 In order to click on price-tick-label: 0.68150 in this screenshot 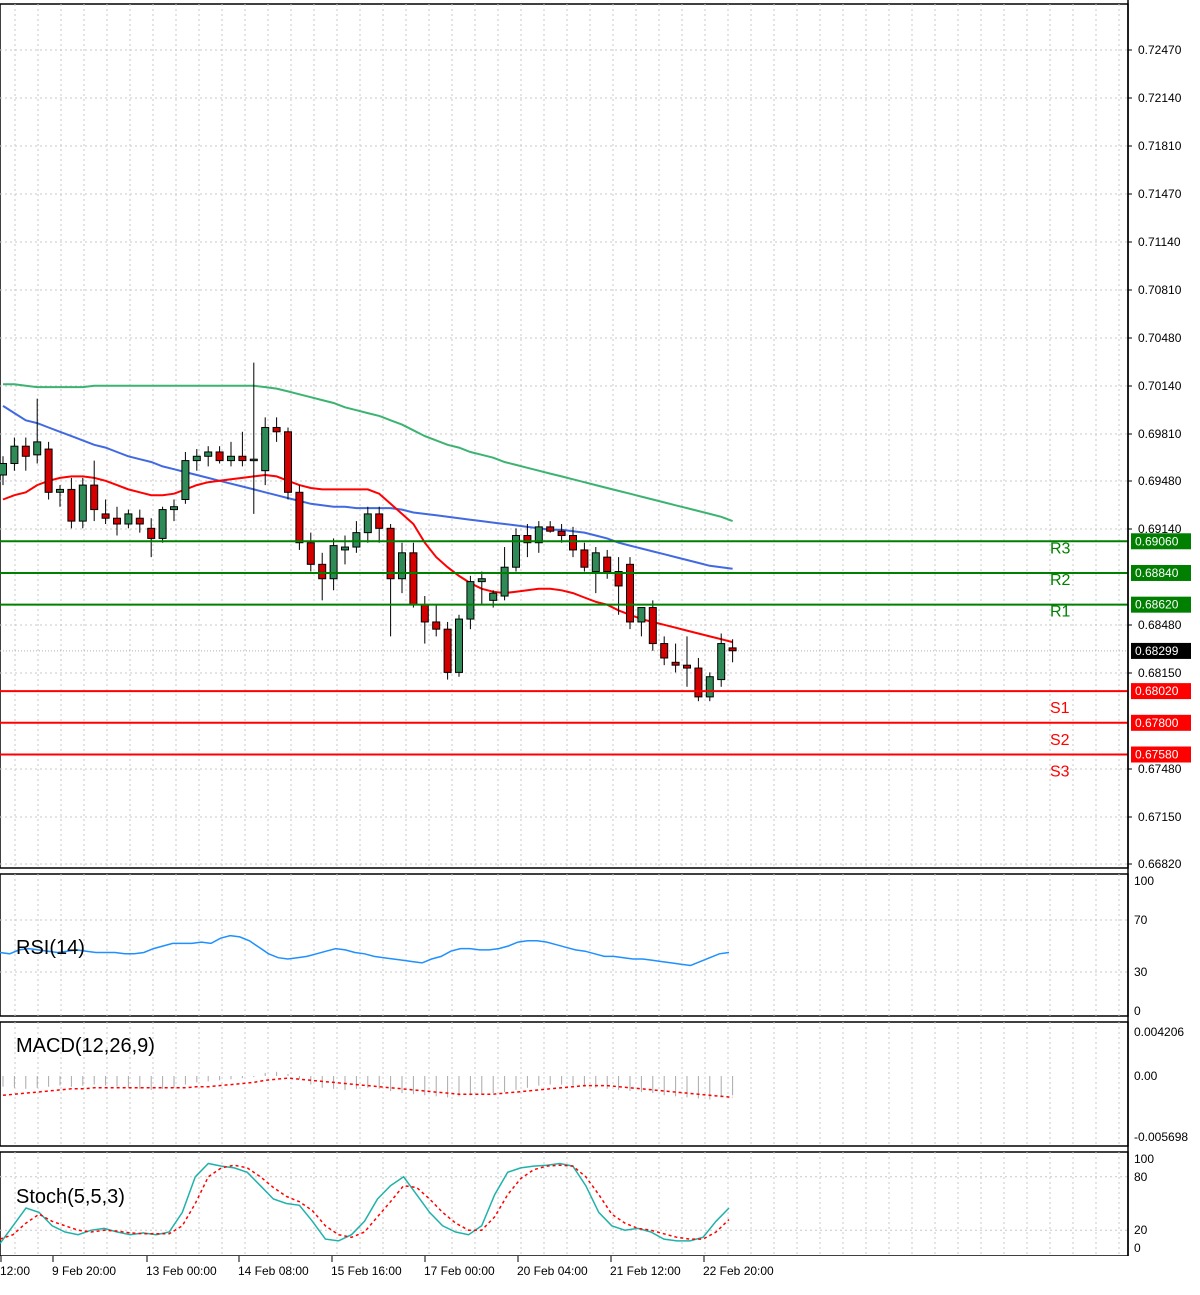, I will do `click(1160, 673)`.